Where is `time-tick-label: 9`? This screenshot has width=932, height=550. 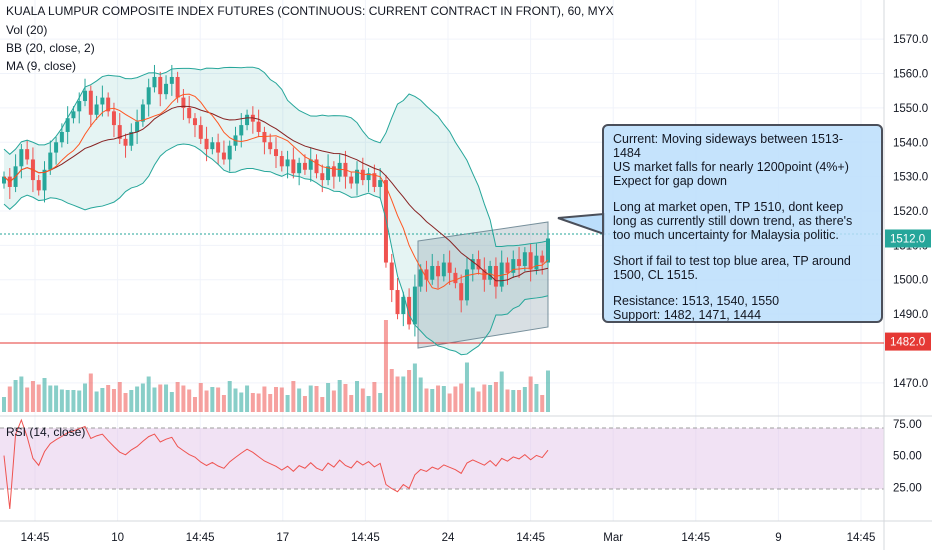
time-tick-label: 9 is located at coordinates (778, 538).